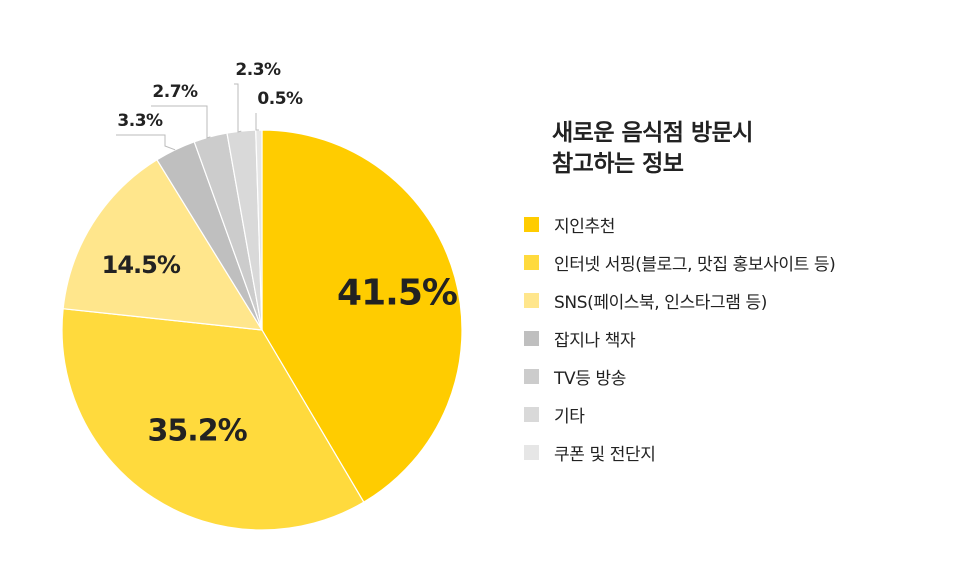  I want to click on legend-label: SNS(페이스북, 인스타그램 등), so click(660, 302).